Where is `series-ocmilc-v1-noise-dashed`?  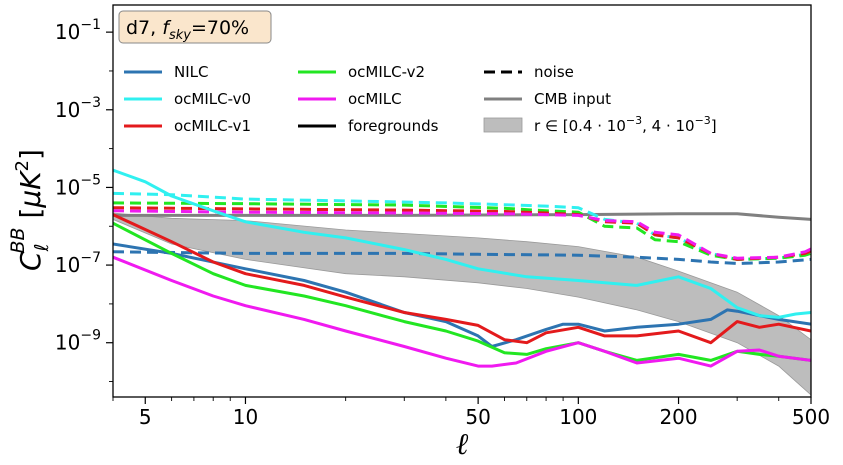 series-ocmilc-v1-noise-dashed is located at coordinates (462, 233).